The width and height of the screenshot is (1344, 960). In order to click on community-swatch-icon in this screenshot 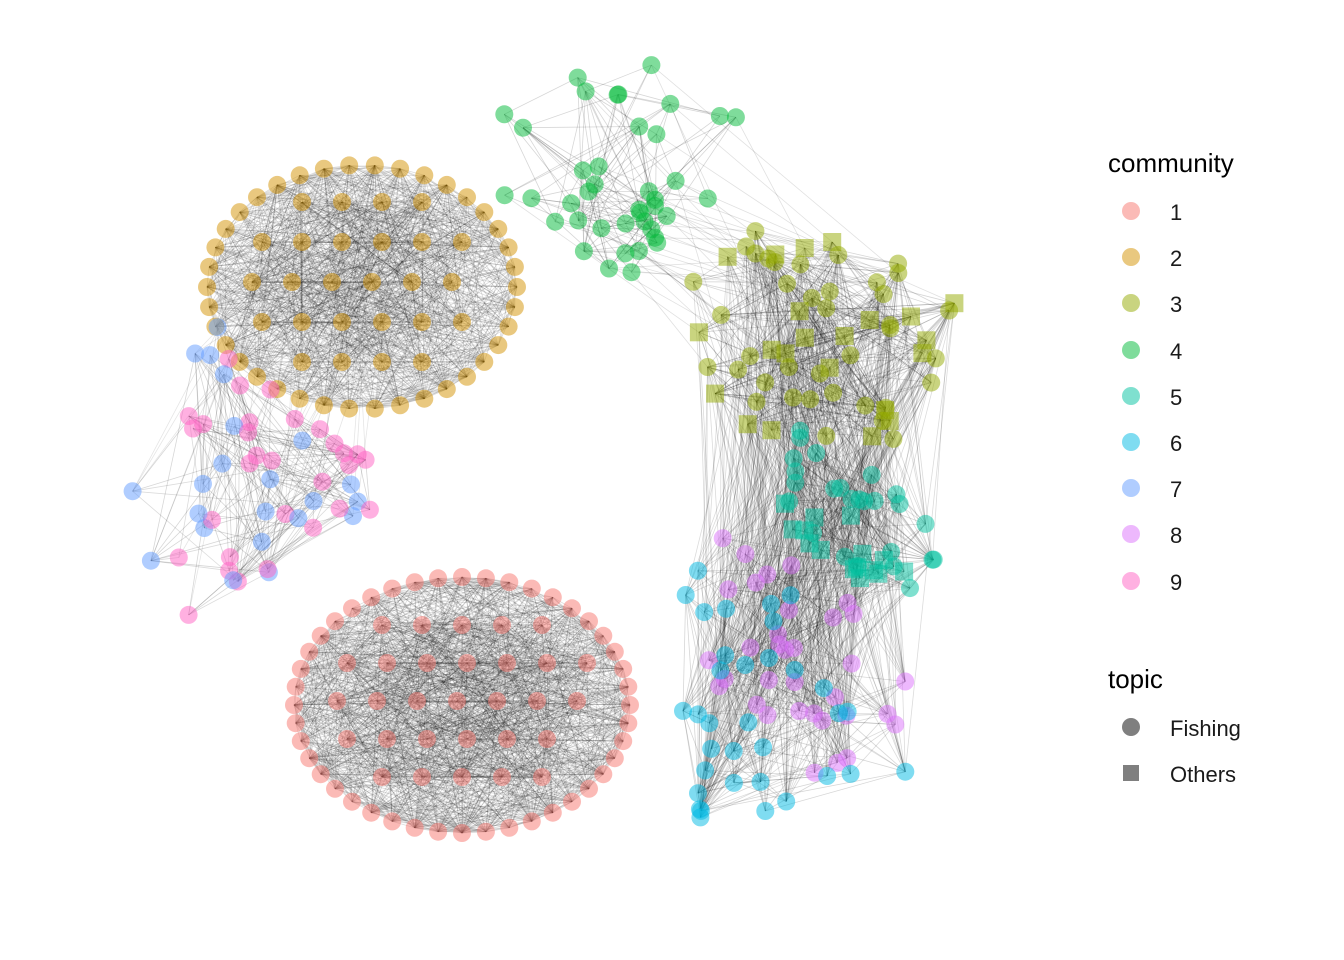, I will do `click(1131, 442)`.